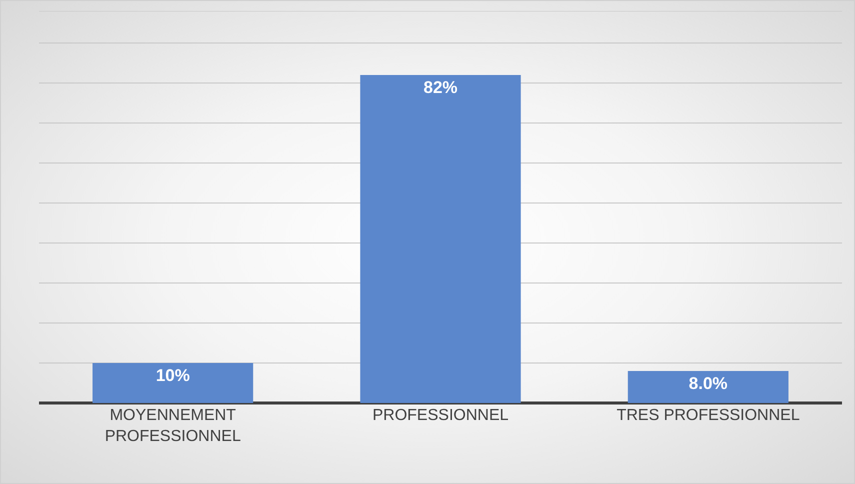  Describe the element at coordinates (172, 426) in the screenshot. I see `x-tick-label: MOYENNEMENT PROFESSIONNEL` at that location.